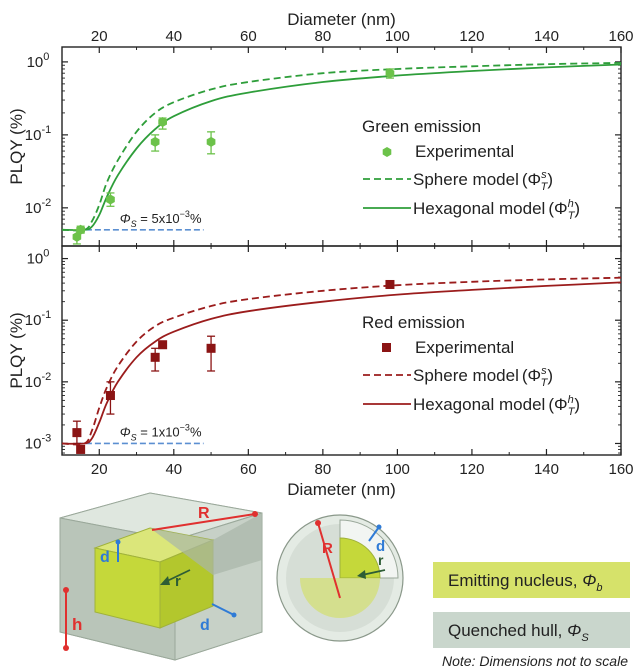  Describe the element at coordinates (379, 527) in the screenshot. I see `sphere-thickness-end` at that location.